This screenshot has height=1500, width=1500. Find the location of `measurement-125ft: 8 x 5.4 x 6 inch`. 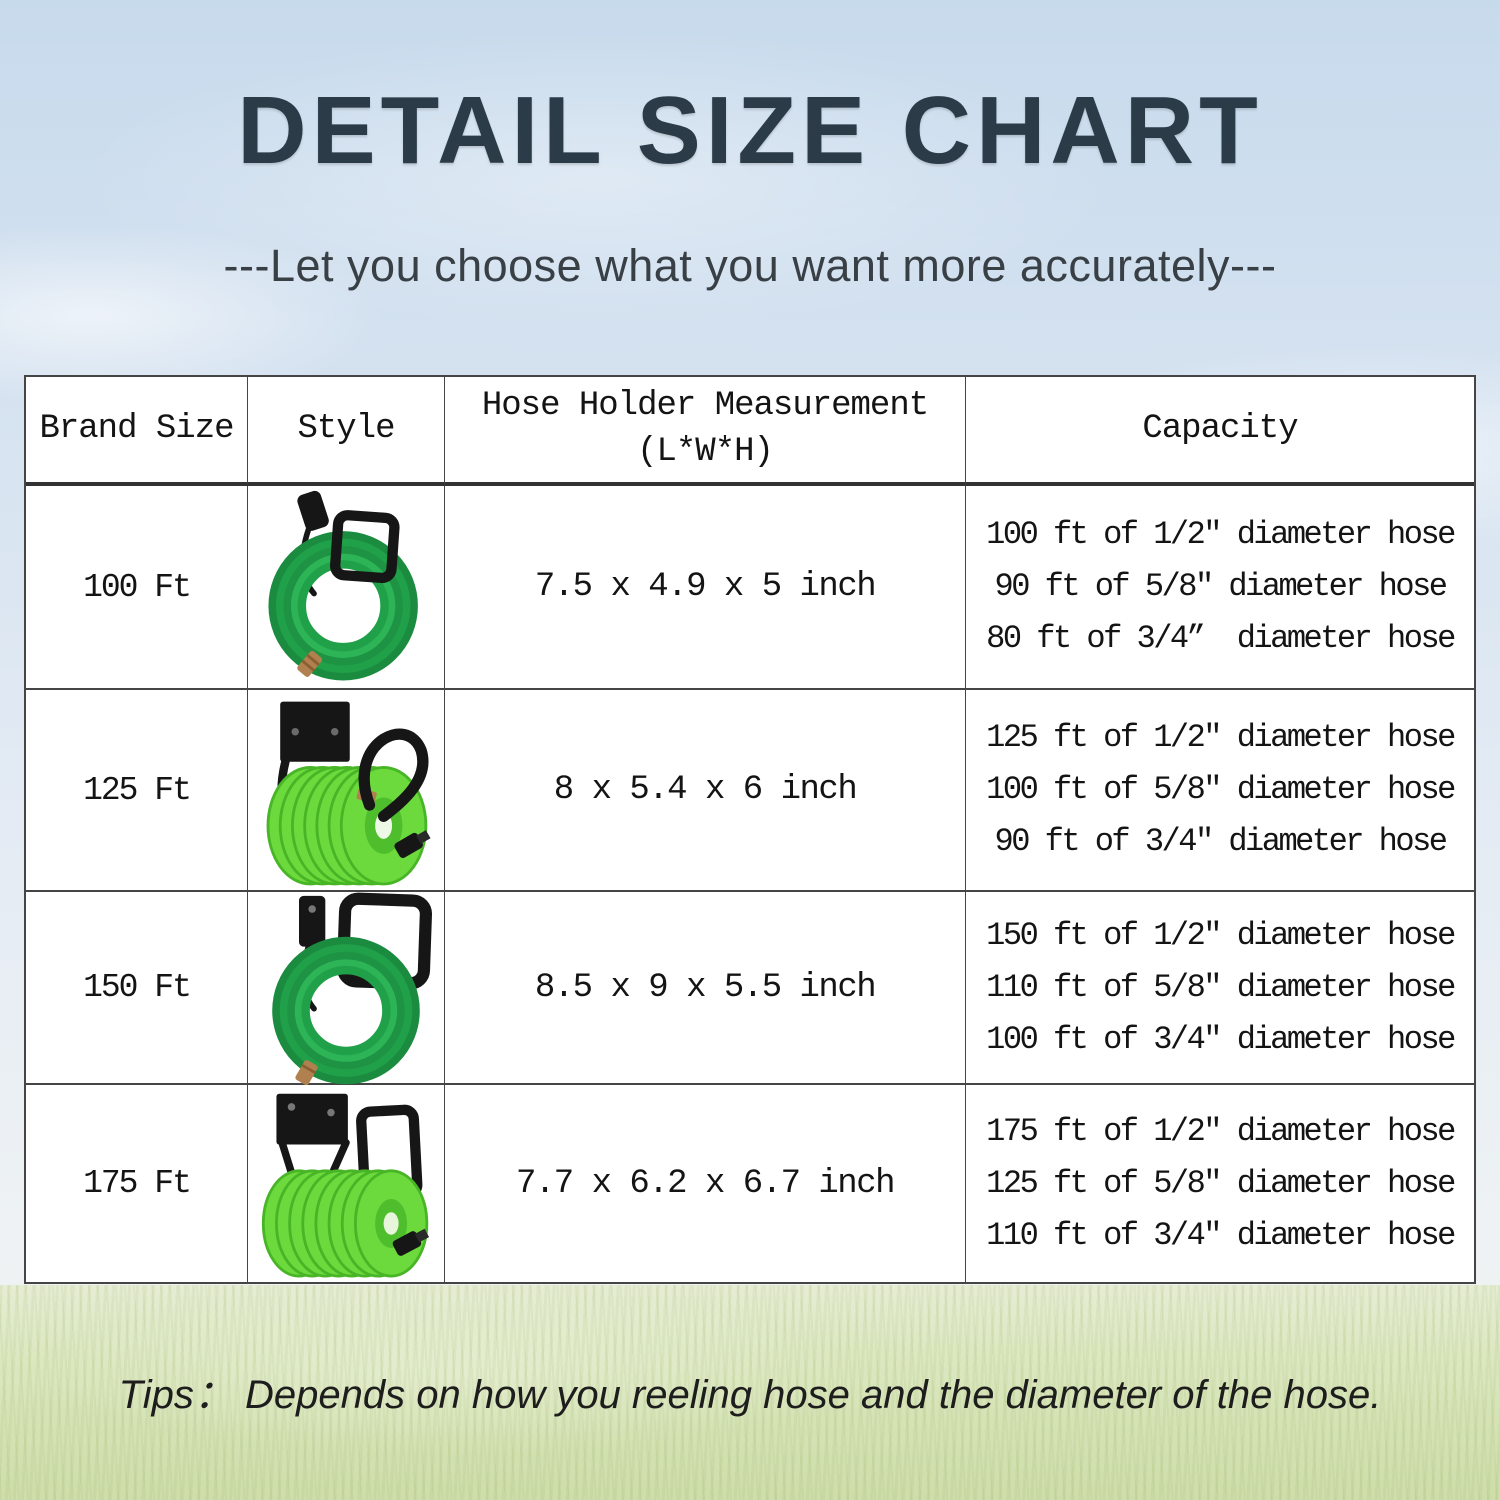

measurement-125ft: 8 x 5.4 x 6 inch is located at coordinates (705, 791).